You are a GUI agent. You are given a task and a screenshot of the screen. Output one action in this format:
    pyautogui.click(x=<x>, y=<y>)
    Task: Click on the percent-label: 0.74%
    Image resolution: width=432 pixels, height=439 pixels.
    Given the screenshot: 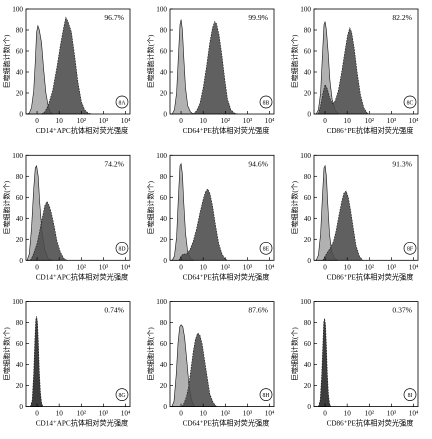 What is the action you would take?
    pyautogui.click(x=114, y=310)
    